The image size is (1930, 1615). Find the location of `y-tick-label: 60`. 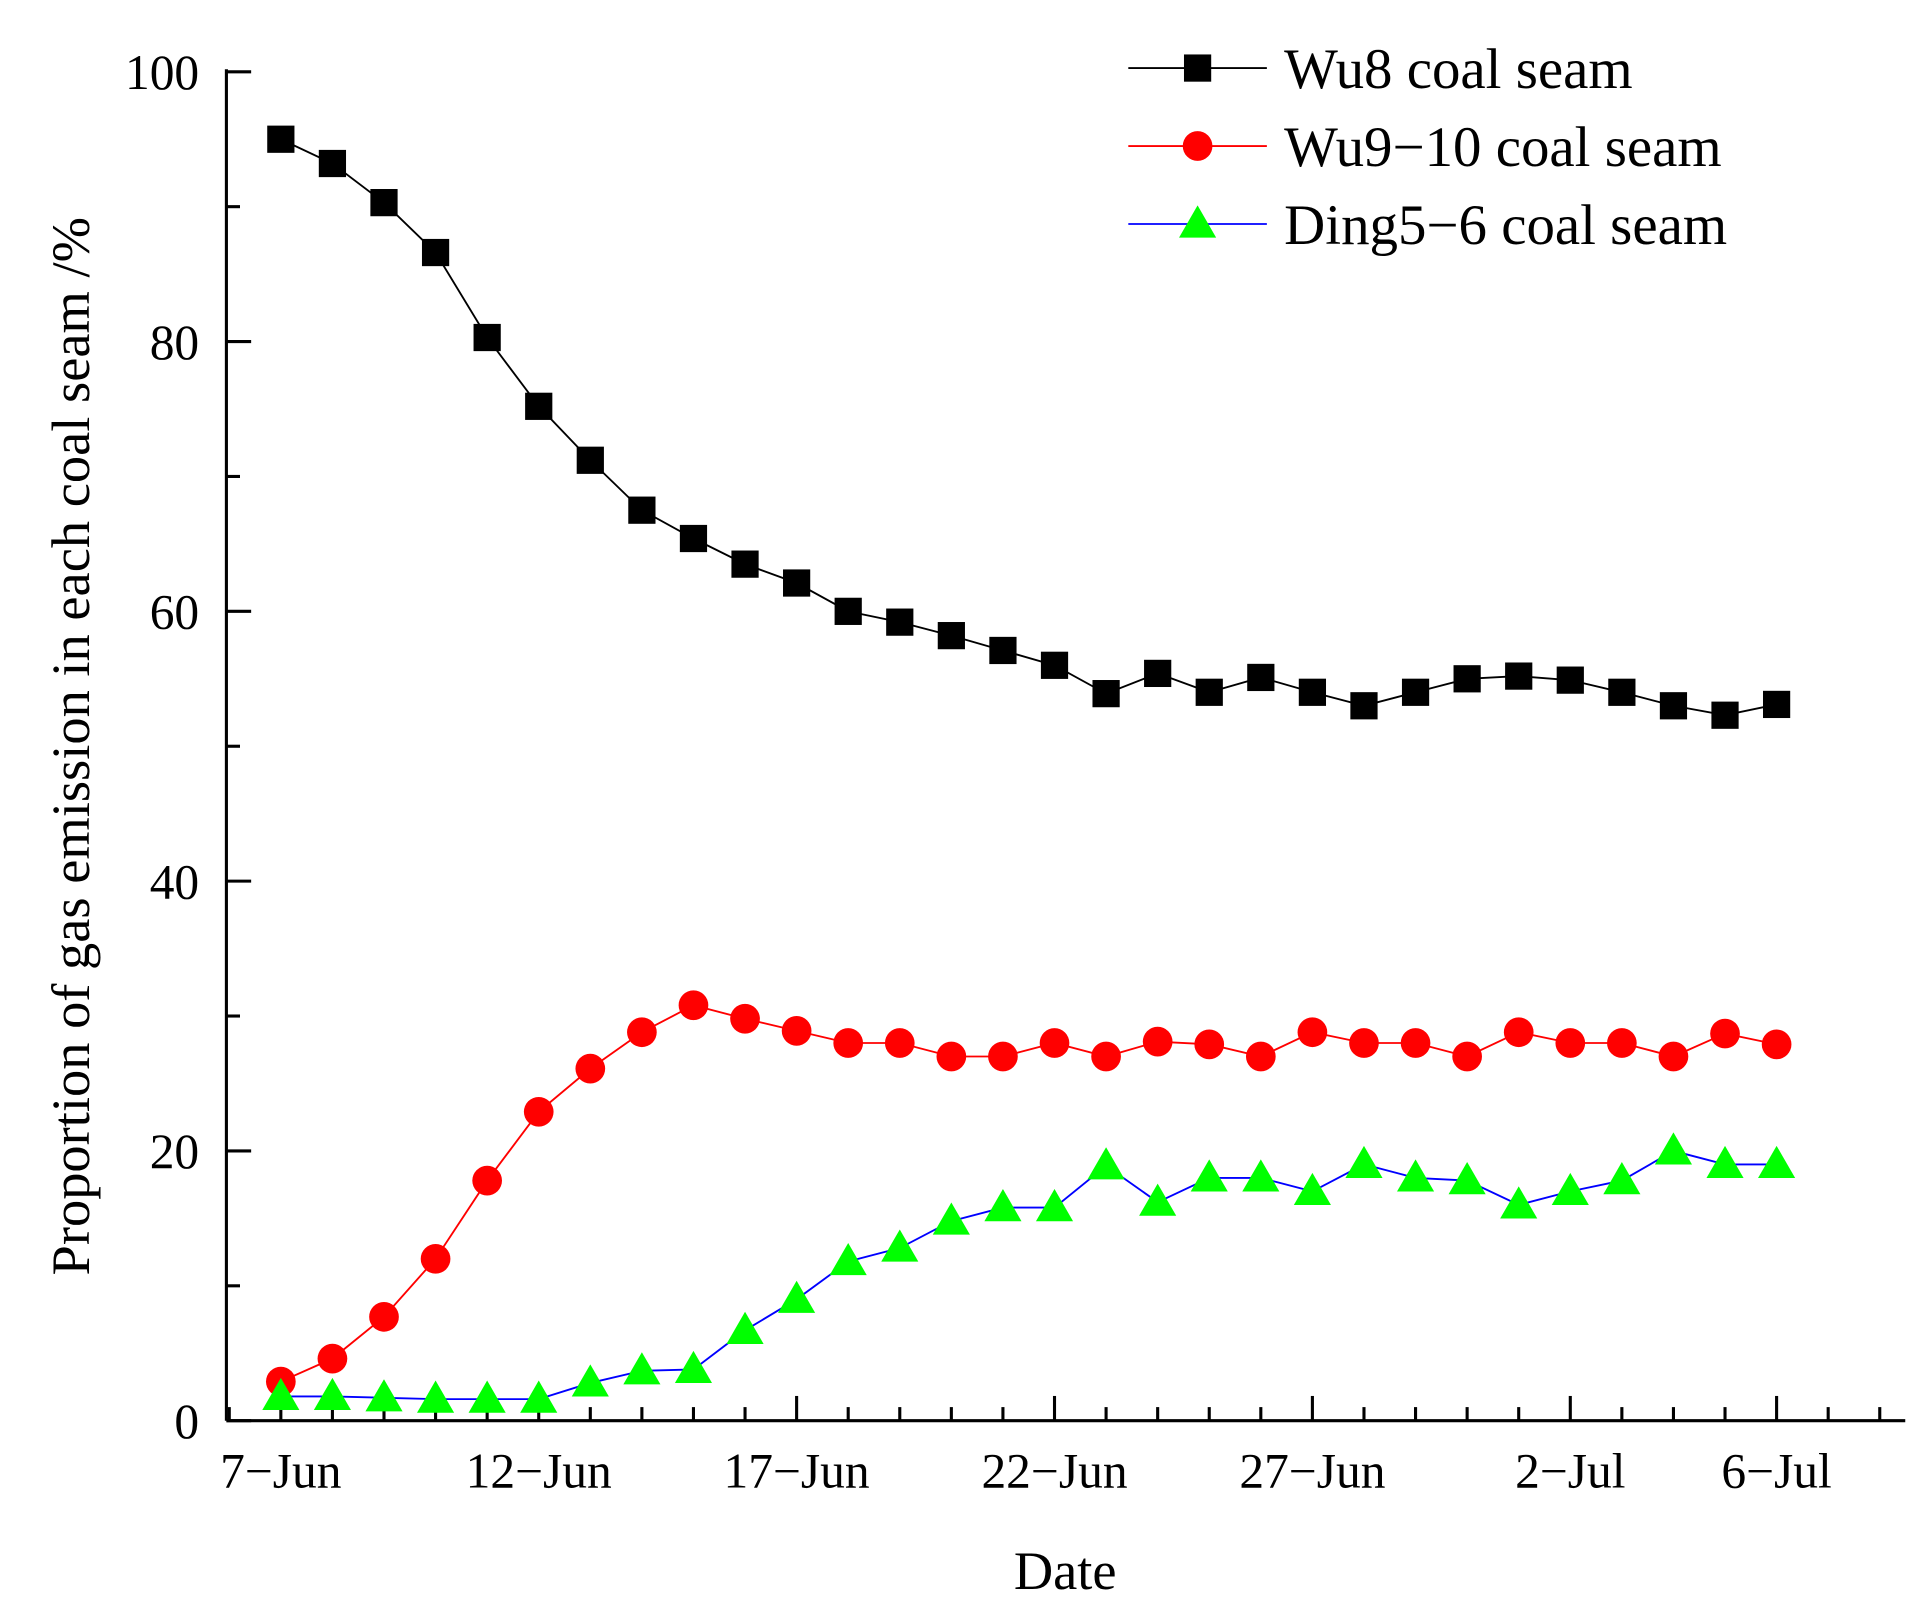

y-tick-label: 60 is located at coordinates (174, 612).